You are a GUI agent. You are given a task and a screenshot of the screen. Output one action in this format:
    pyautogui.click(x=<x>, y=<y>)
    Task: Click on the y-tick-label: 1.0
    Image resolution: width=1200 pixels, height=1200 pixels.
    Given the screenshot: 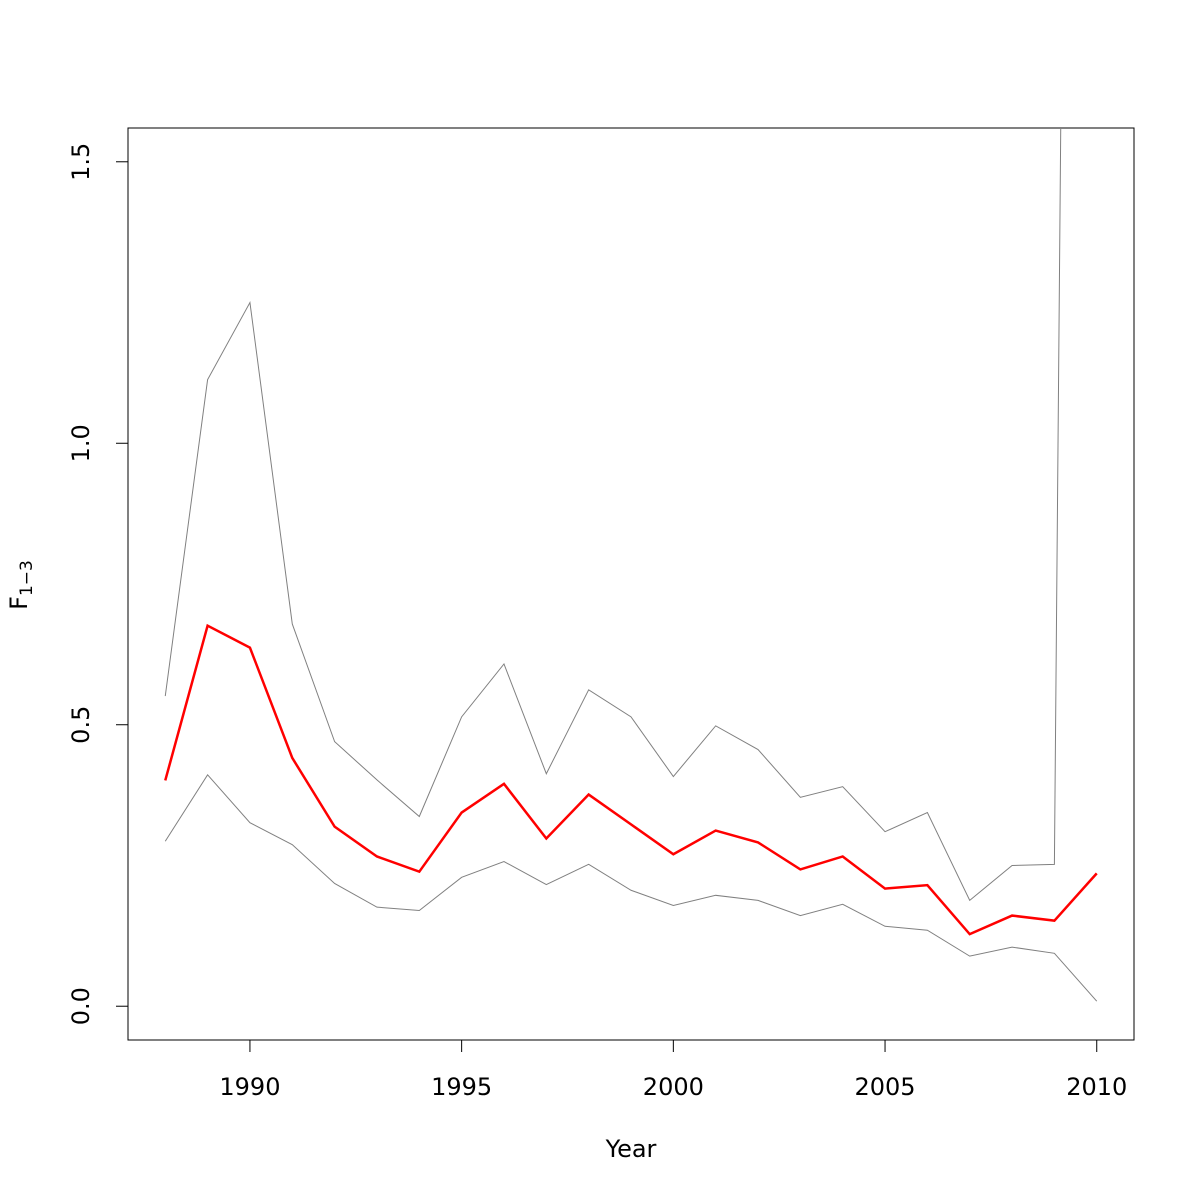 What is the action you would take?
    pyautogui.click(x=81, y=443)
    